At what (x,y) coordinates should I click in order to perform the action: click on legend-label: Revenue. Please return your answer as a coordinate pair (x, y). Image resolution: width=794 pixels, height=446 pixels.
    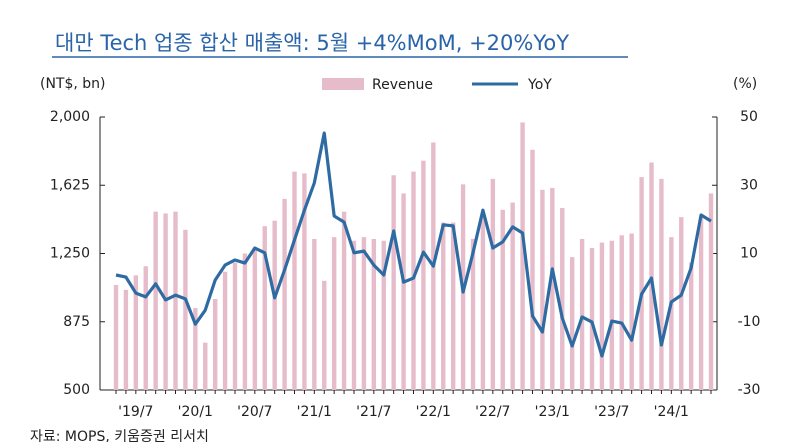
    Looking at the image, I should click on (402, 85).